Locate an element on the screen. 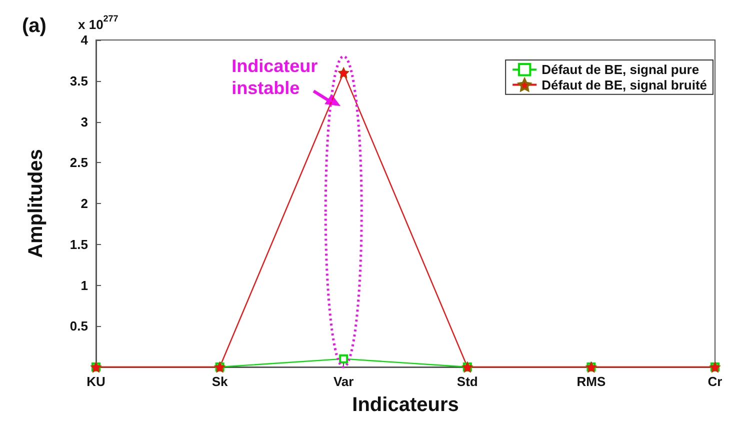 This screenshot has width=743, height=428. annotation: Indicateur instable is located at coordinates (275, 77).